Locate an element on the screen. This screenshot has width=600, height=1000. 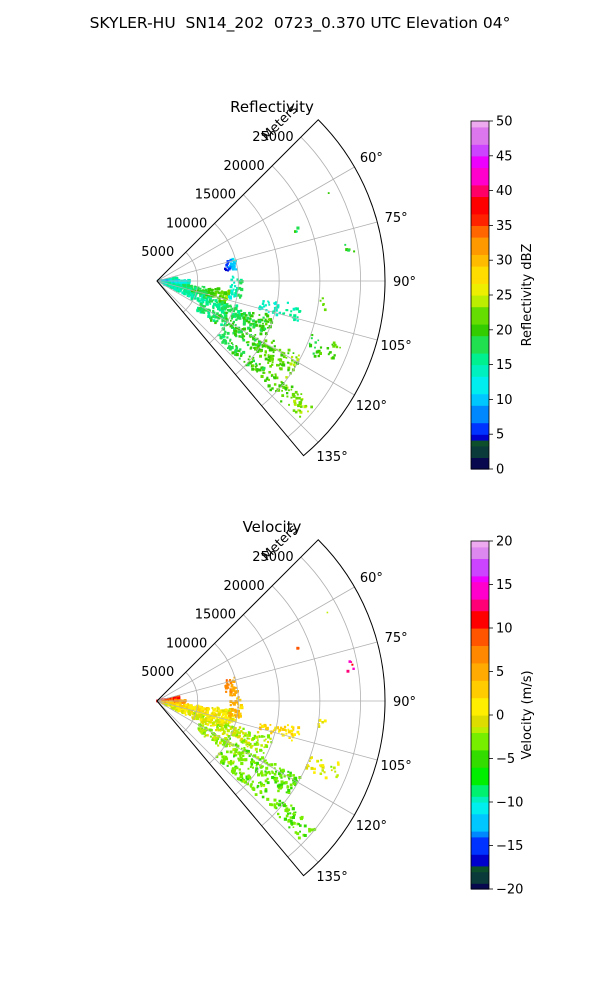
radial-tick-label: 15000 is located at coordinates (215, 195).